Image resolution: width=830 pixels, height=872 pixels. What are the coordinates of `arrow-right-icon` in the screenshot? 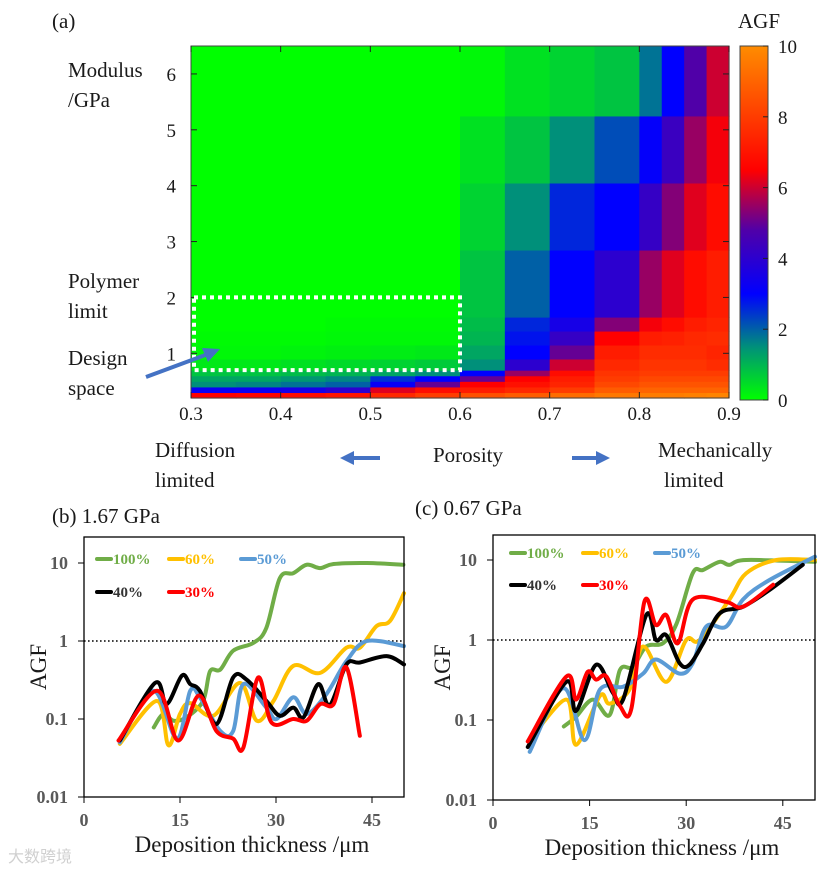 It's located at (591, 458).